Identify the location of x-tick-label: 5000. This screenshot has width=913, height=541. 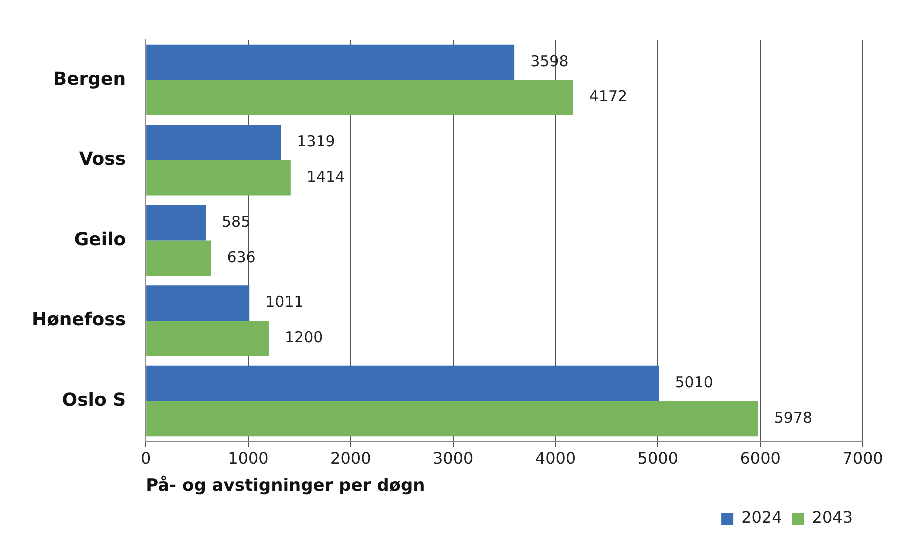
(658, 458).